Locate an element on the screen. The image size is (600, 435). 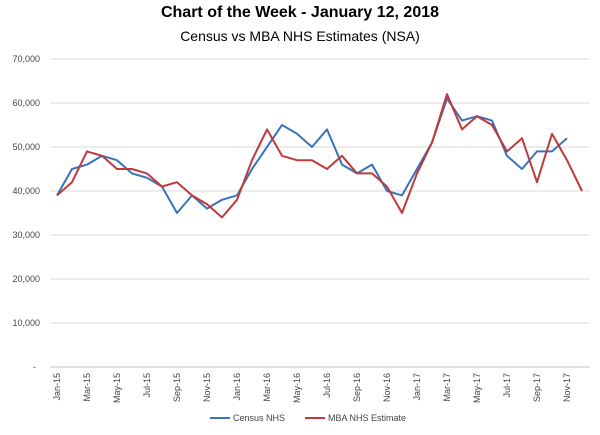
y-tick-label: 40,000 is located at coordinates (26, 191).